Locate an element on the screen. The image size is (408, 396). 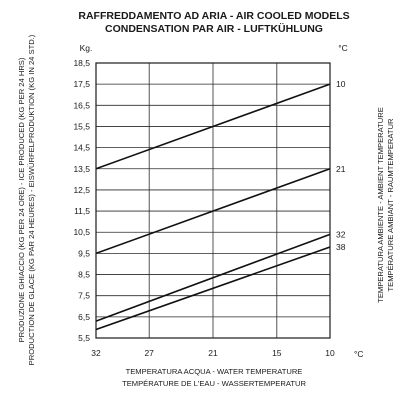
y-tick-label: 9,5 is located at coordinates (84, 253).